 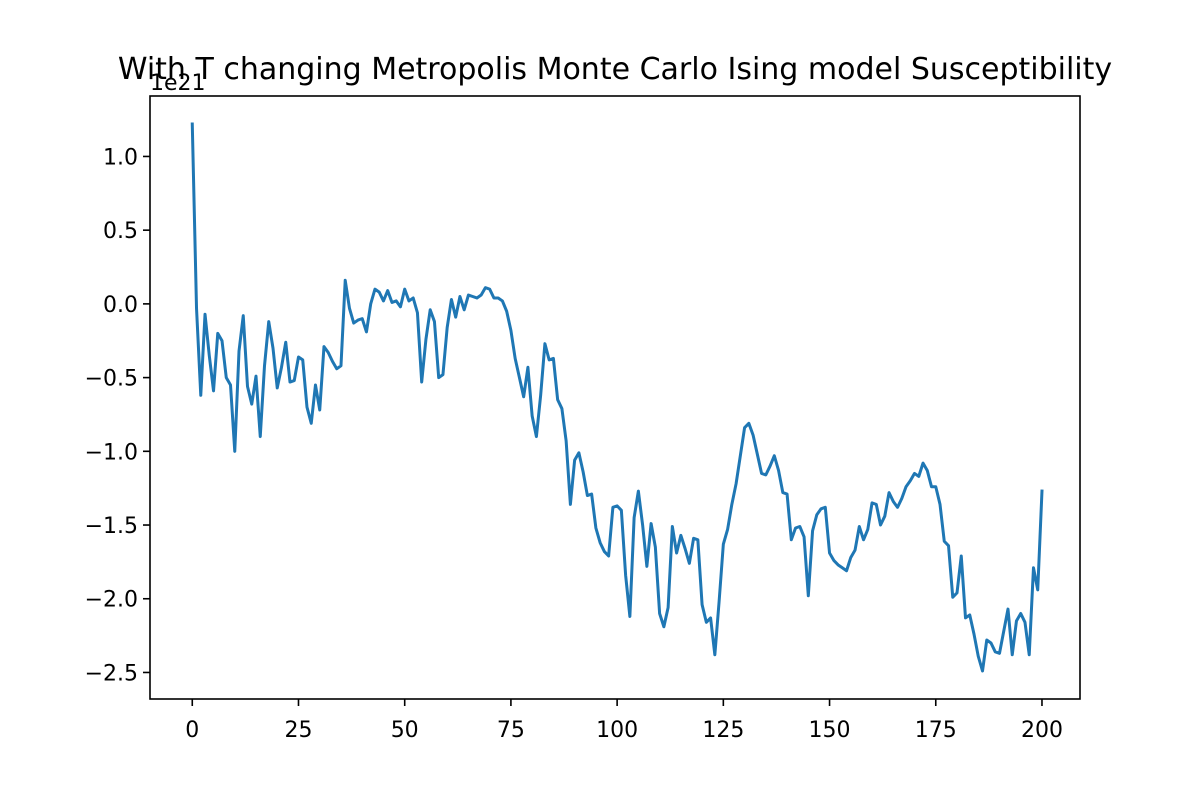 I want to click on y-tick-label: 1.0, so click(x=120, y=157).